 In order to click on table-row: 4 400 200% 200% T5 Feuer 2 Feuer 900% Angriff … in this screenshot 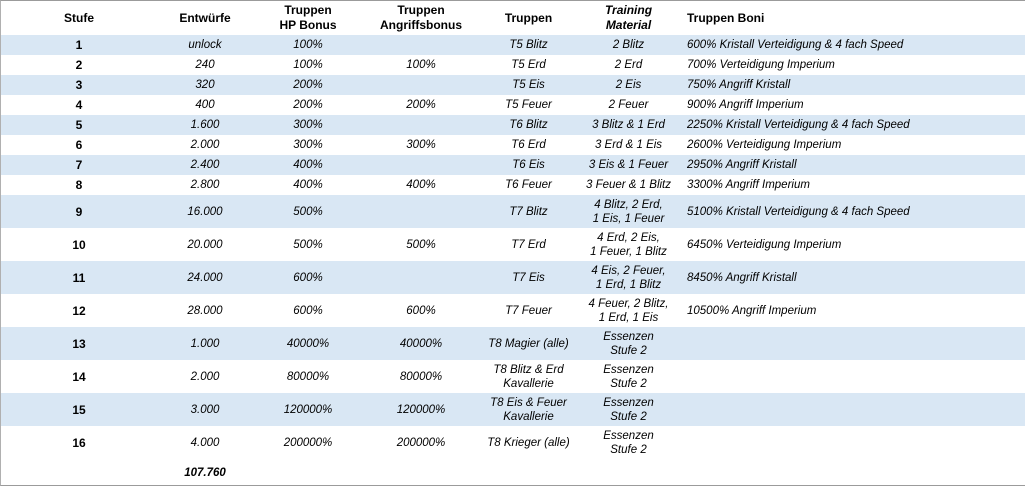, I will do `click(513, 105)`.